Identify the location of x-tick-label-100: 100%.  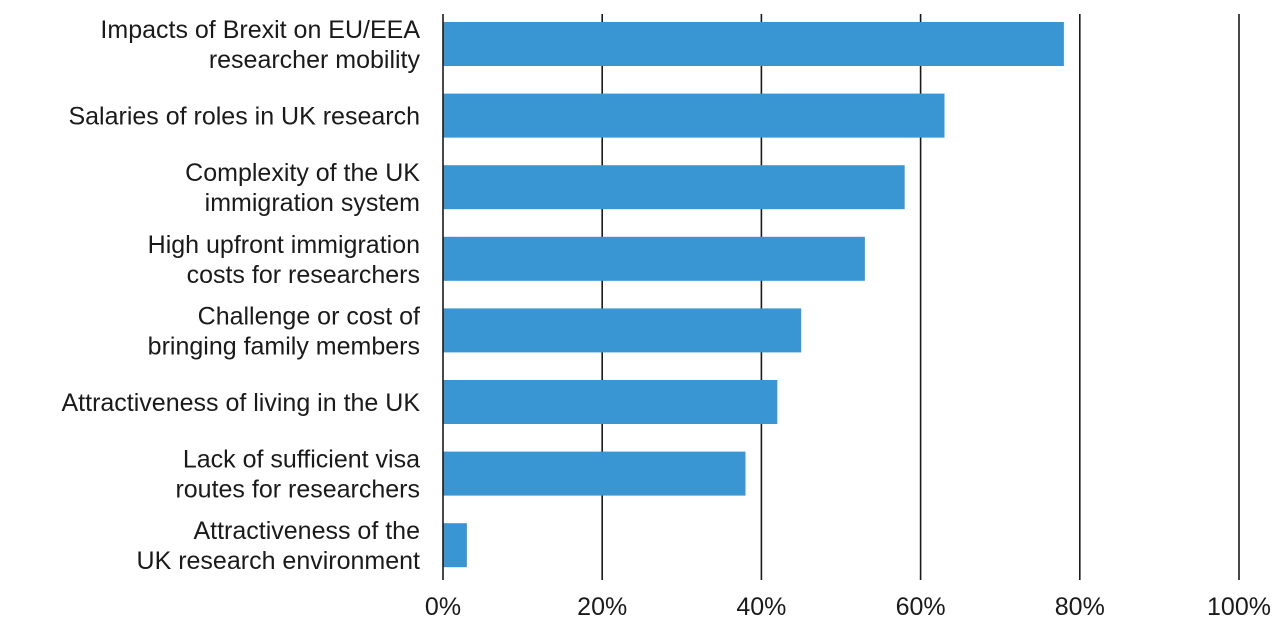
(1239, 605).